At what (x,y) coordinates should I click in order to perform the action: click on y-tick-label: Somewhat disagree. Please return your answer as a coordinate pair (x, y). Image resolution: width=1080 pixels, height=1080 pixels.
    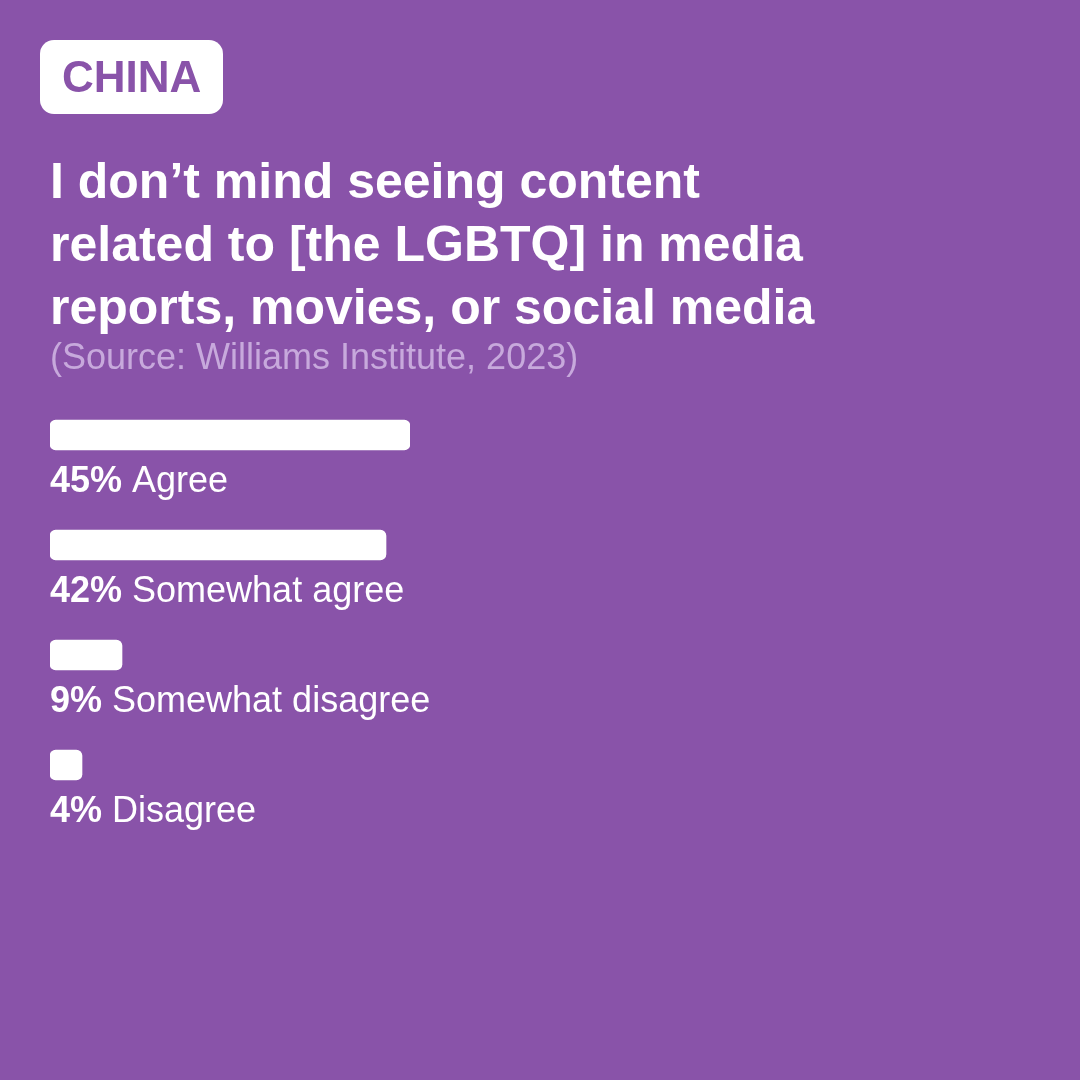
    Looking at the image, I should click on (271, 699).